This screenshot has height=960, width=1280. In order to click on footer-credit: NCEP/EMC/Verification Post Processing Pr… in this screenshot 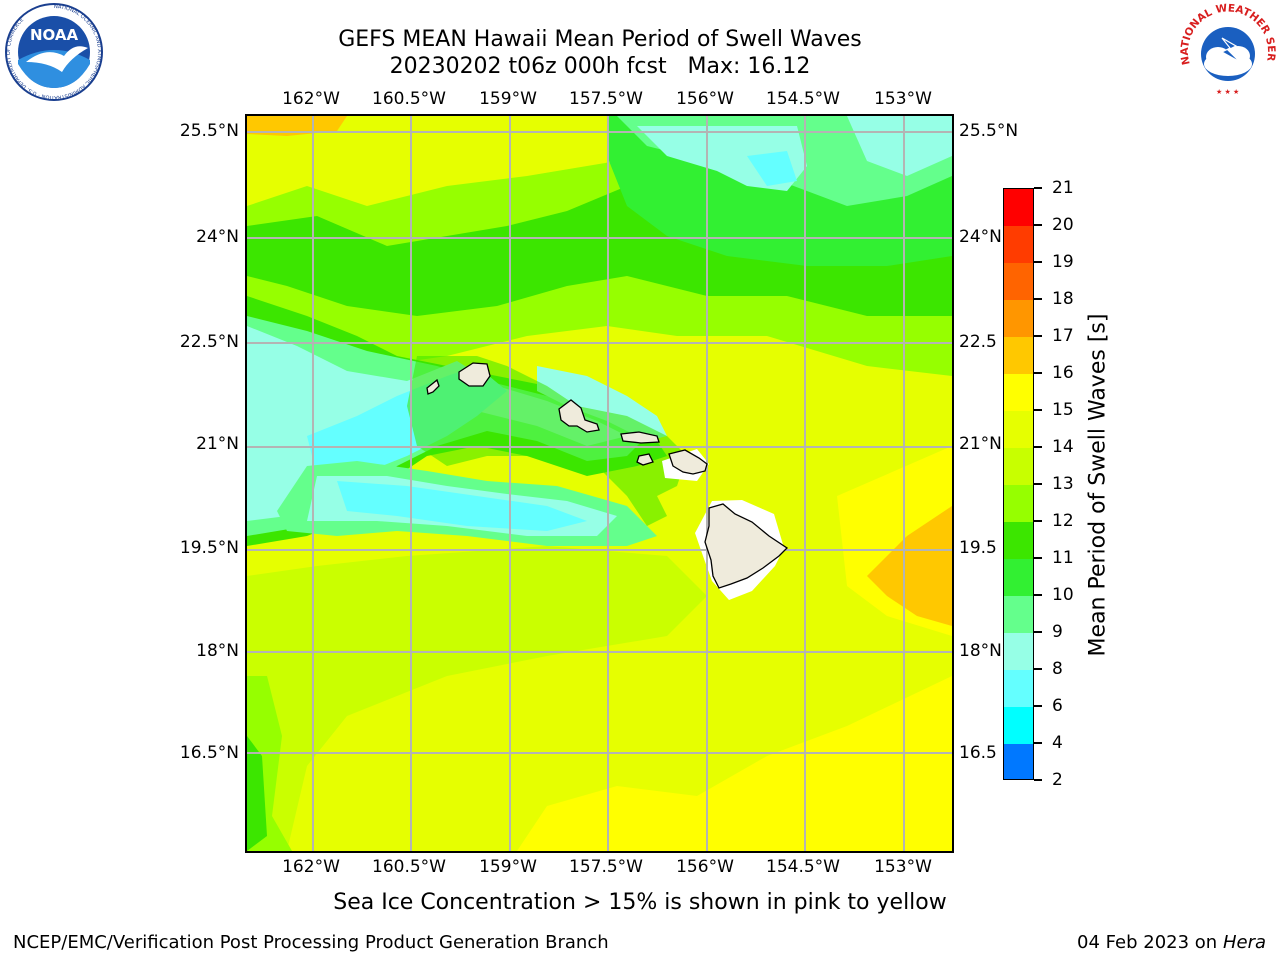, I will do `click(311, 942)`.